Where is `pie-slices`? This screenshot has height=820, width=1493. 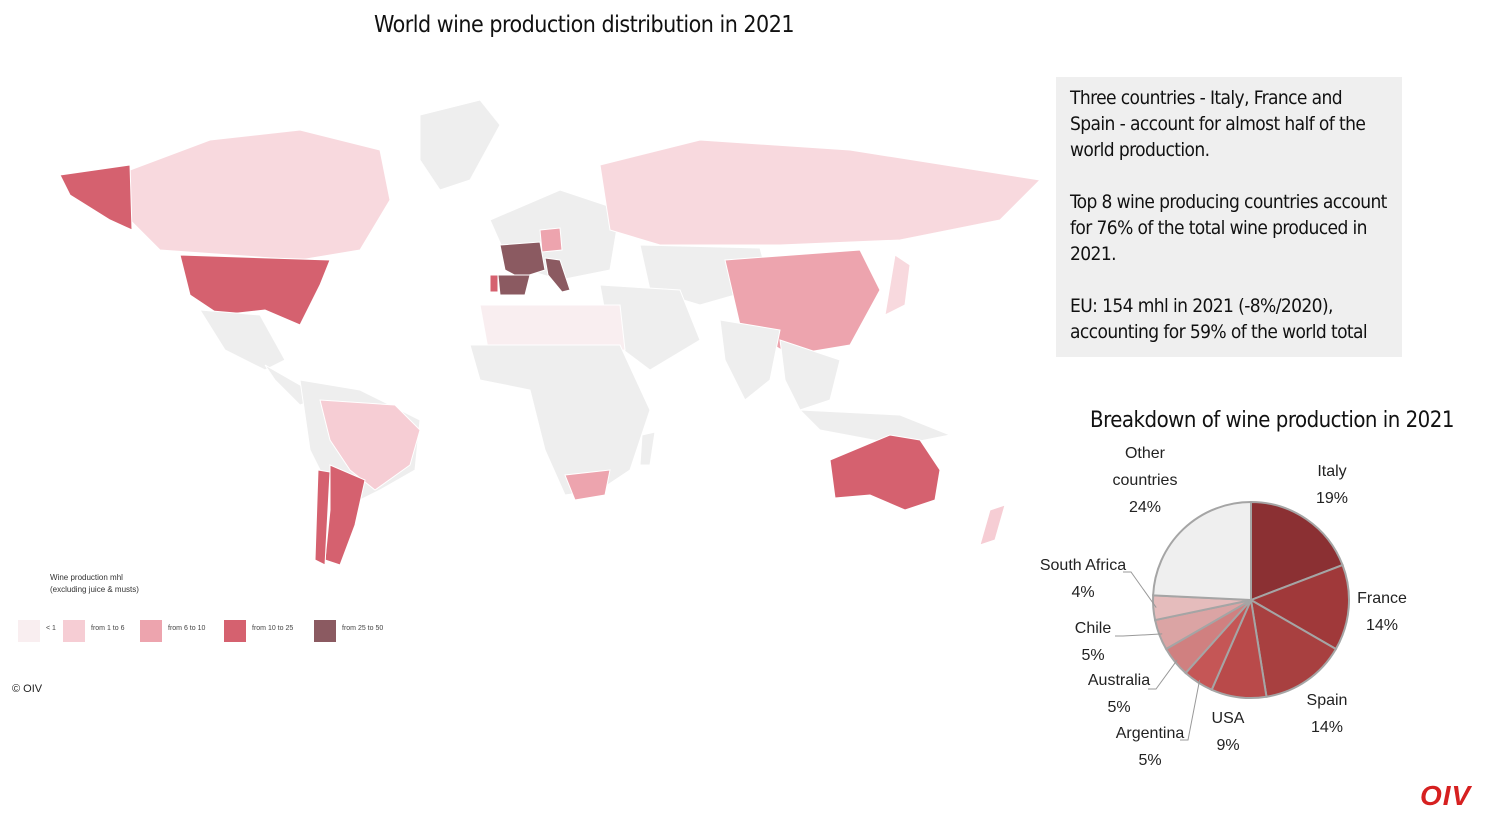
pie-slices is located at coordinates (1251, 599).